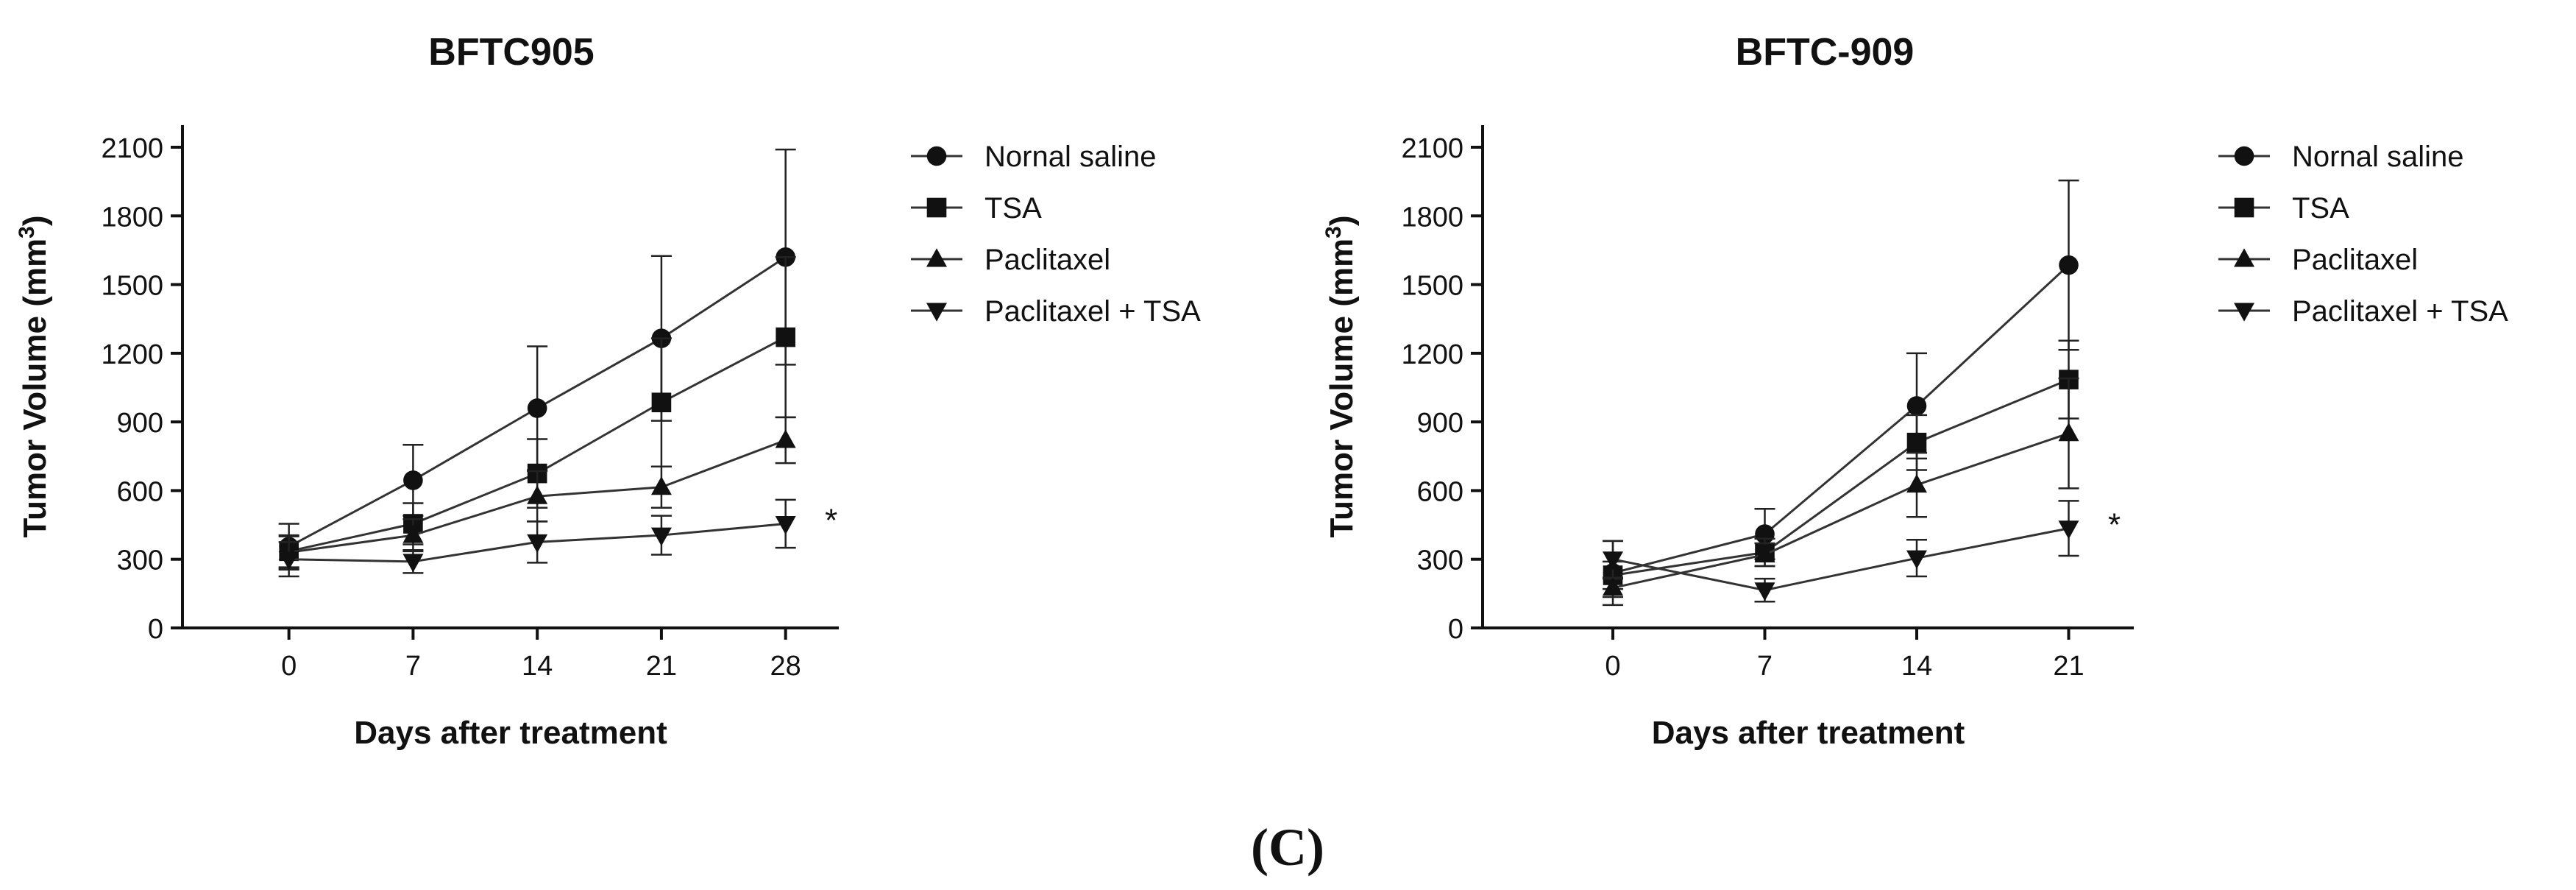 The width and height of the screenshot is (2576, 890). Describe the element at coordinates (1825, 52) in the screenshot. I see `chart-title: BFTC-909` at that location.